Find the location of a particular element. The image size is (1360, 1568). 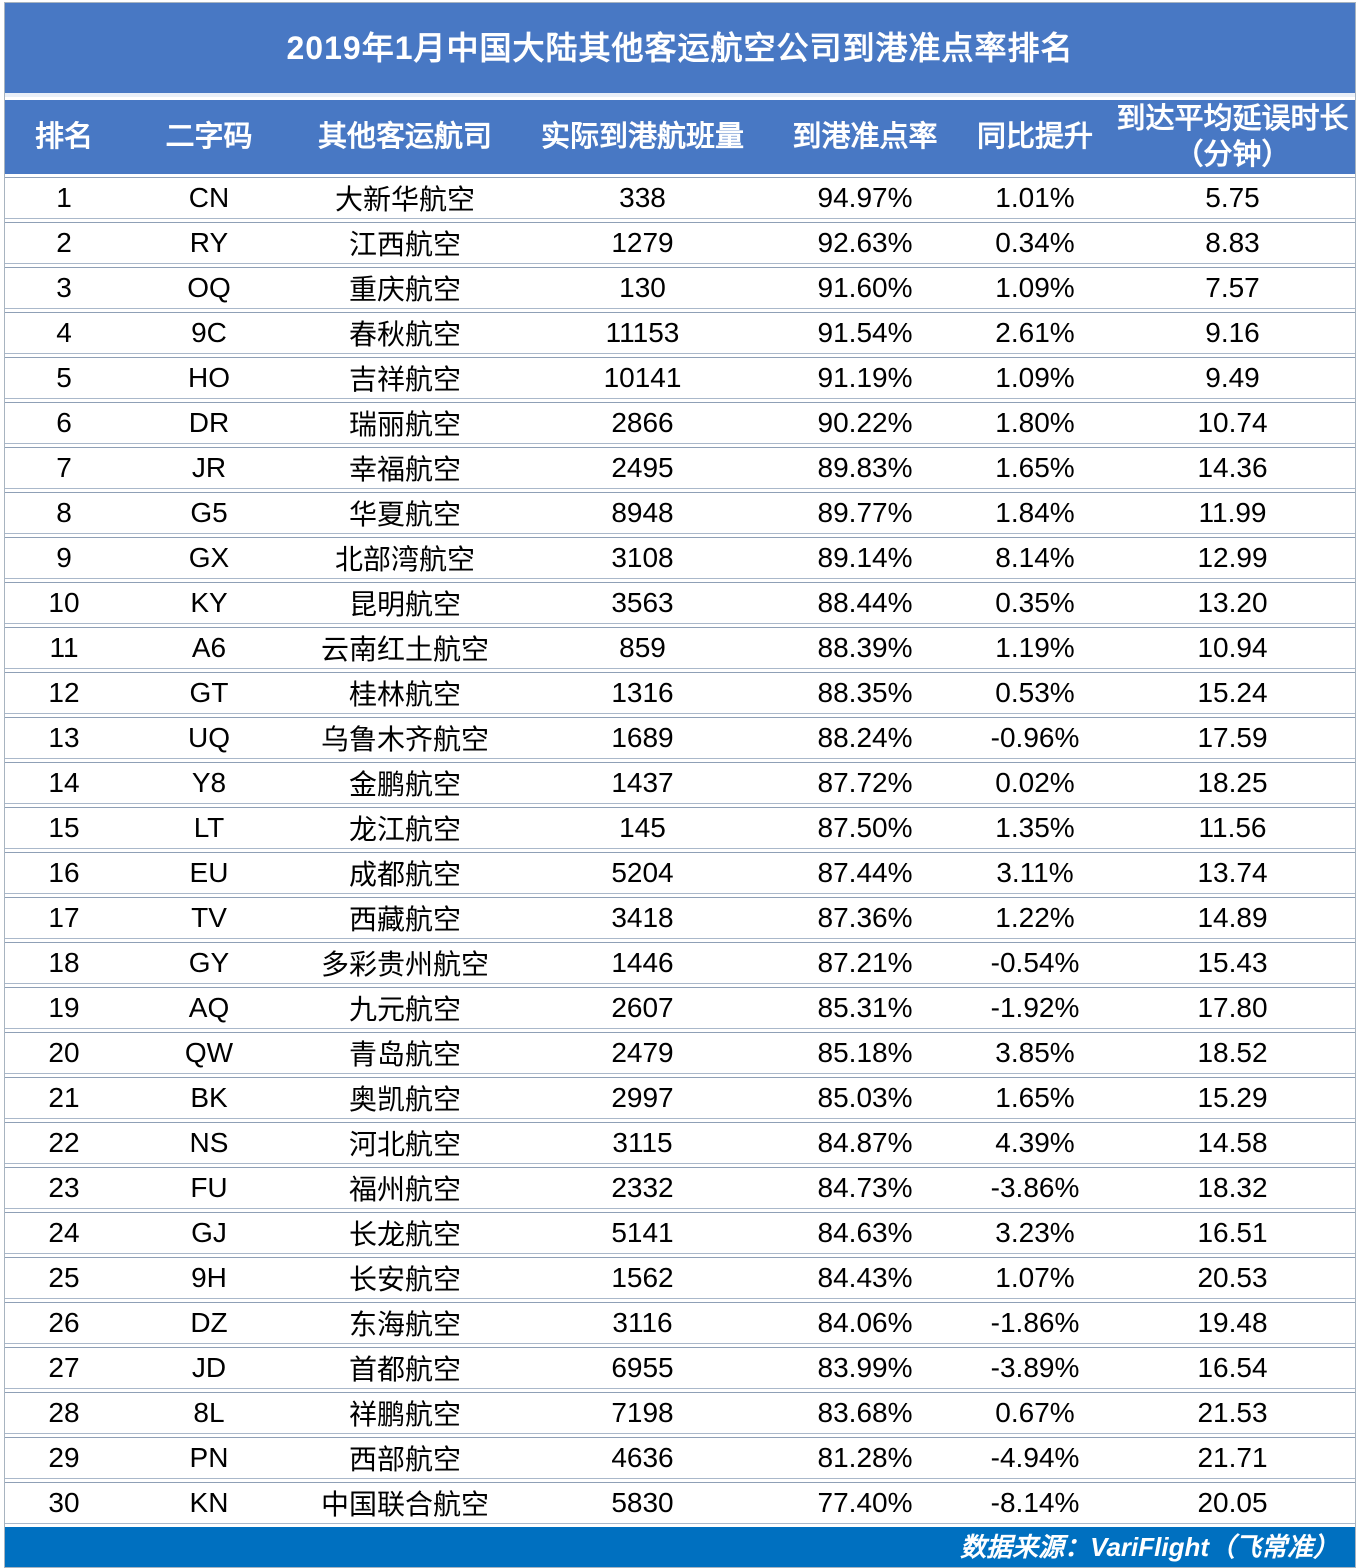

cell-arrival-flights: 2607 is located at coordinates (642, 1008).